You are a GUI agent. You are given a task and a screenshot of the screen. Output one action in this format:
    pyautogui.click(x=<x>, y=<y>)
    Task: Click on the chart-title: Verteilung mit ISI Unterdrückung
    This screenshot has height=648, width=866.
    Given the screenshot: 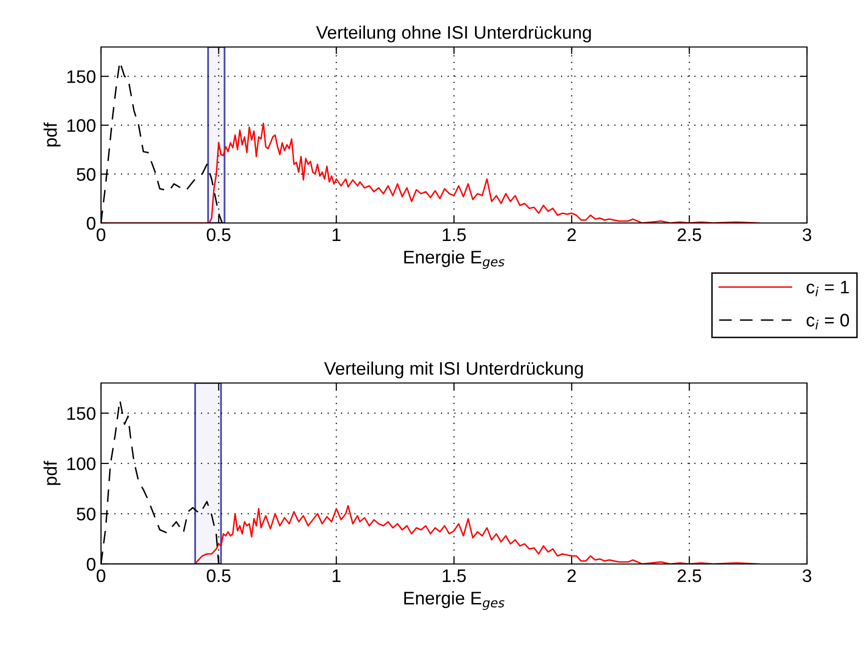 What is the action you would take?
    pyautogui.click(x=453, y=370)
    